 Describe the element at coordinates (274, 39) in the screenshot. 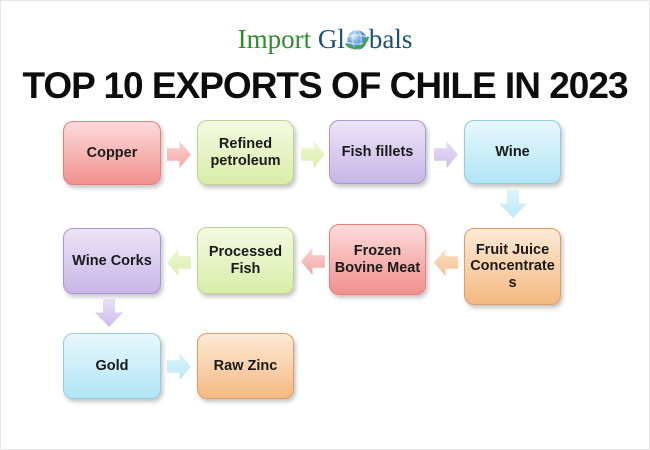

I see `logo-text-import: Import` at that location.